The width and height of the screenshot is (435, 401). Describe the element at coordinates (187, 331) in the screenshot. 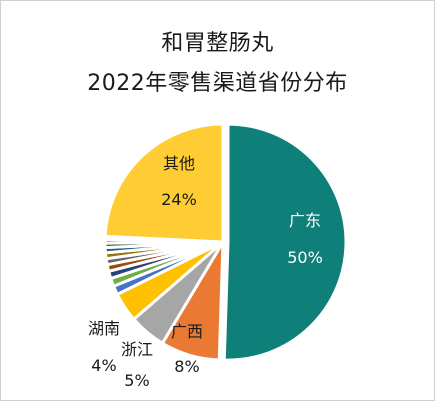

I see `slice-label-广西: 广西` at that location.